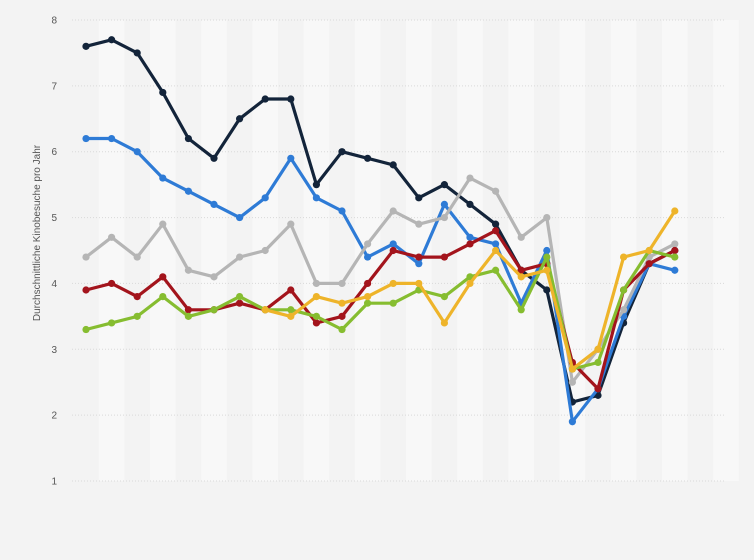 This screenshot has height=560, width=754. I want to click on y-tick-label: 4, so click(54, 284).